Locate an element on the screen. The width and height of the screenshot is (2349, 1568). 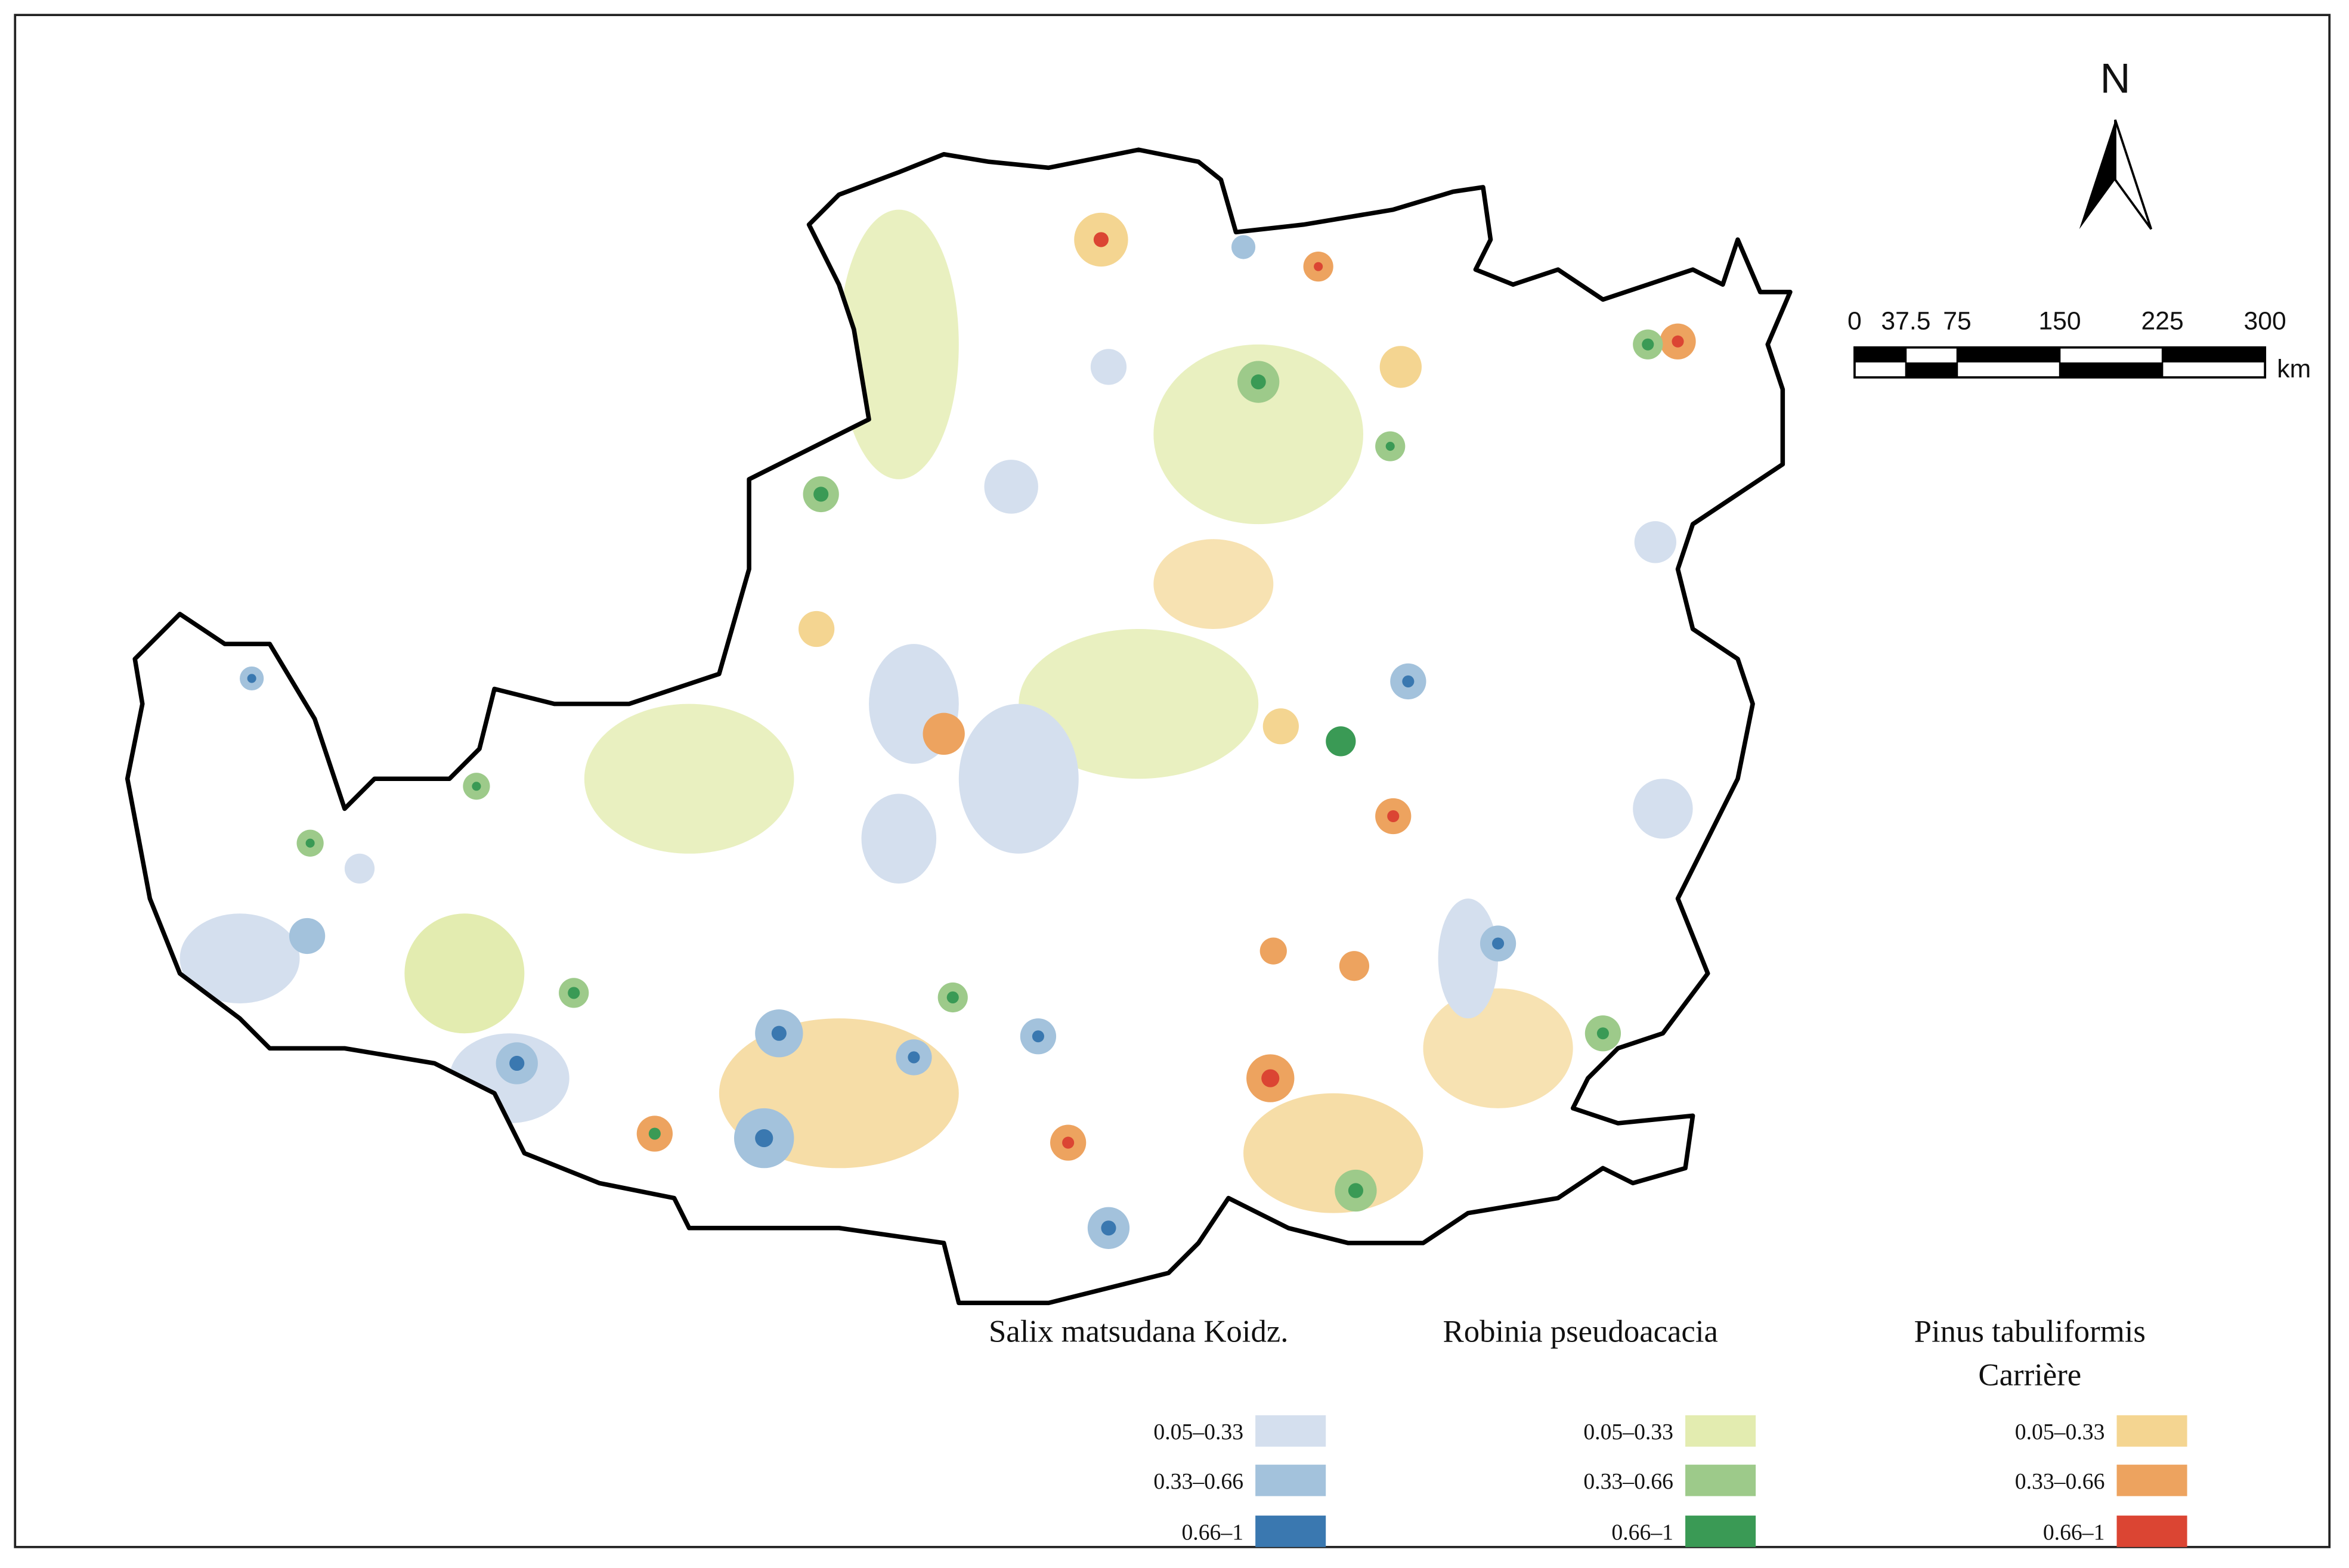
scale-label: 75 is located at coordinates (1957, 321).